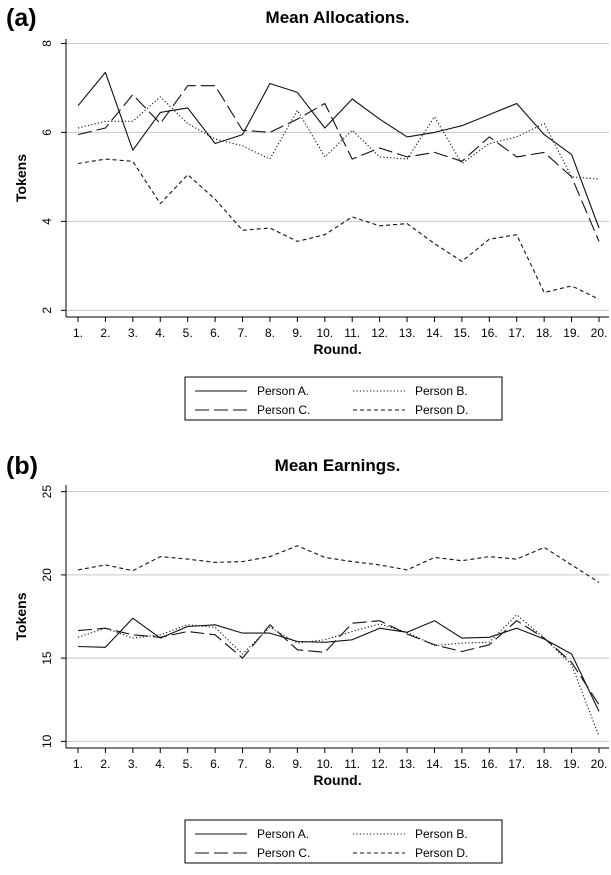  Describe the element at coordinates (22, 466) in the screenshot. I see `panel-label: (b)` at that location.